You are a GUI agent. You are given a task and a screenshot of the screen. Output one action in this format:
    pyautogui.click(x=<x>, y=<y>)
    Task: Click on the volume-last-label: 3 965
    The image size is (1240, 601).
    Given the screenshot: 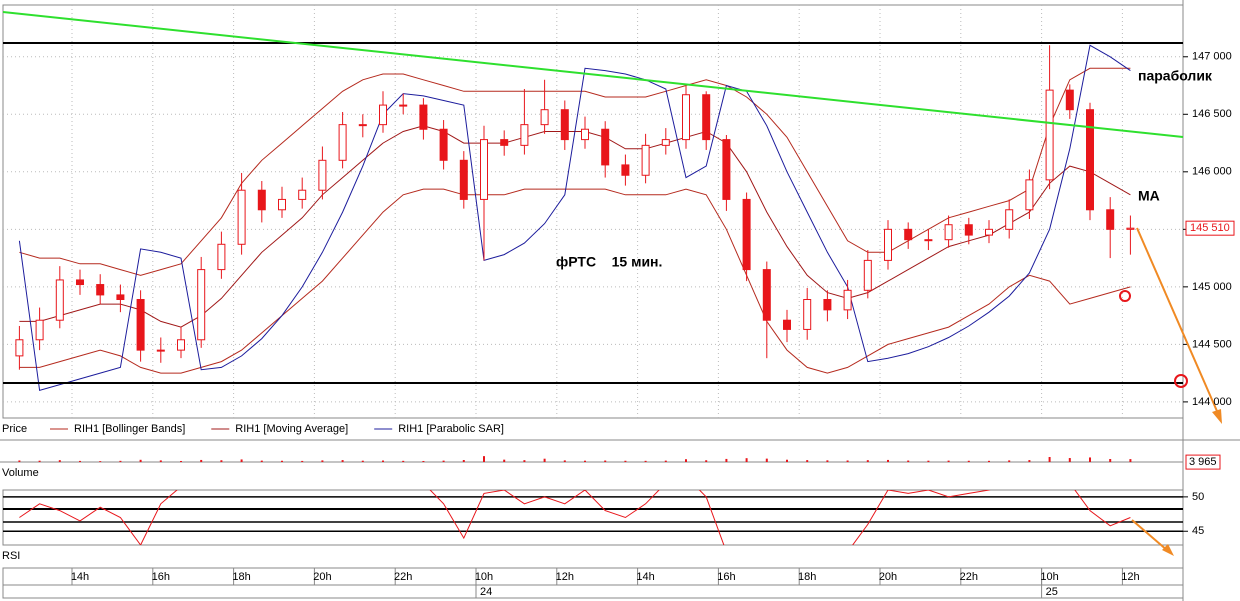 What is the action you would take?
    pyautogui.click(x=1203, y=462)
    